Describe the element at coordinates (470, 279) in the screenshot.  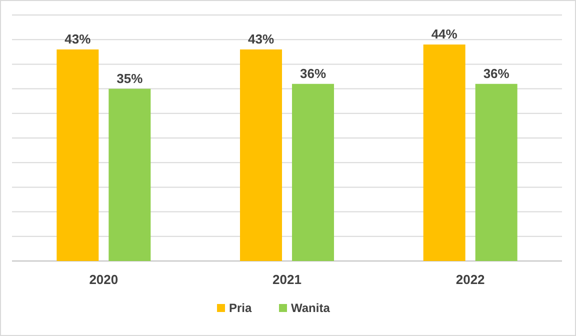
I see `x-tick-label: 2022` at that location.